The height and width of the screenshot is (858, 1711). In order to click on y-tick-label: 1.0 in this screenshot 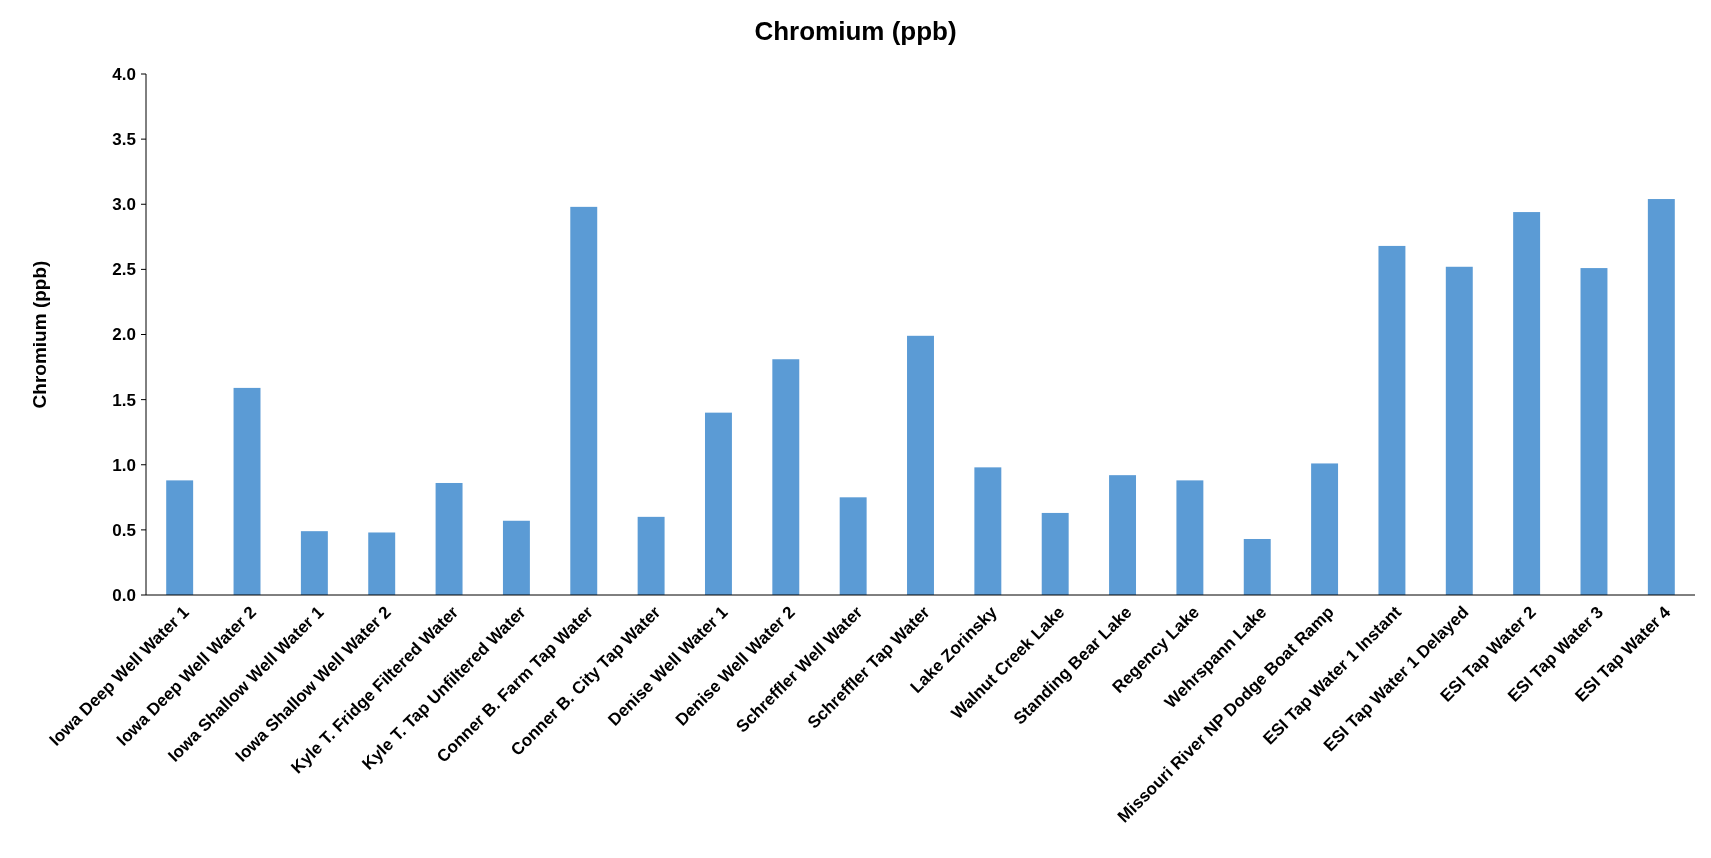, I will do `click(124, 465)`.